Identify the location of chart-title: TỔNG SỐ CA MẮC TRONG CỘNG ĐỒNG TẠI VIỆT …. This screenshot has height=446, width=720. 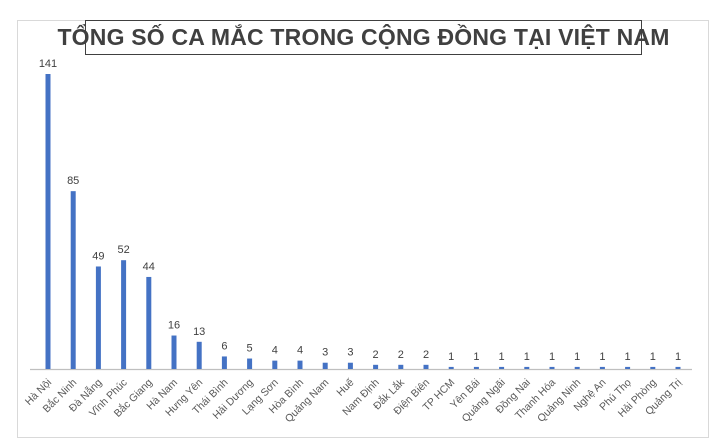
(363, 37).